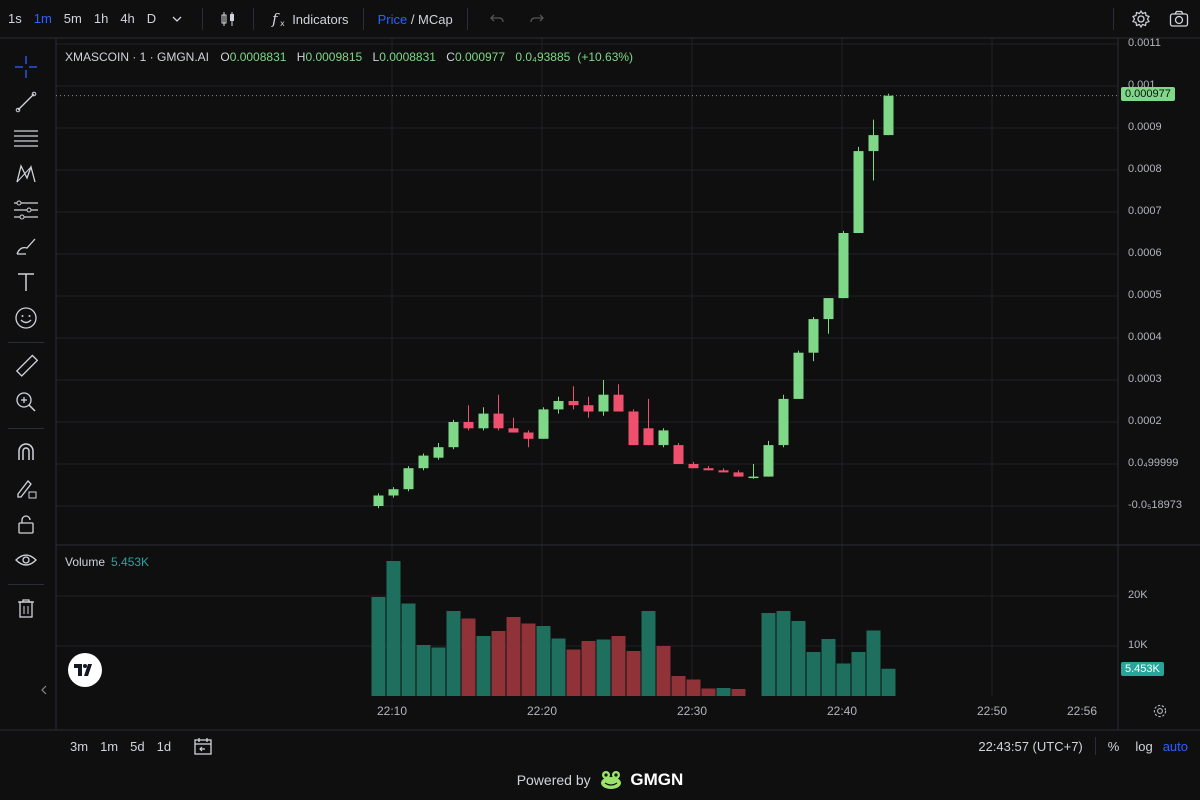 Image resolution: width=1200 pixels, height=800 pixels. Describe the element at coordinates (1145, 421) in the screenshot. I see `price-tick: 0.0002` at that location.